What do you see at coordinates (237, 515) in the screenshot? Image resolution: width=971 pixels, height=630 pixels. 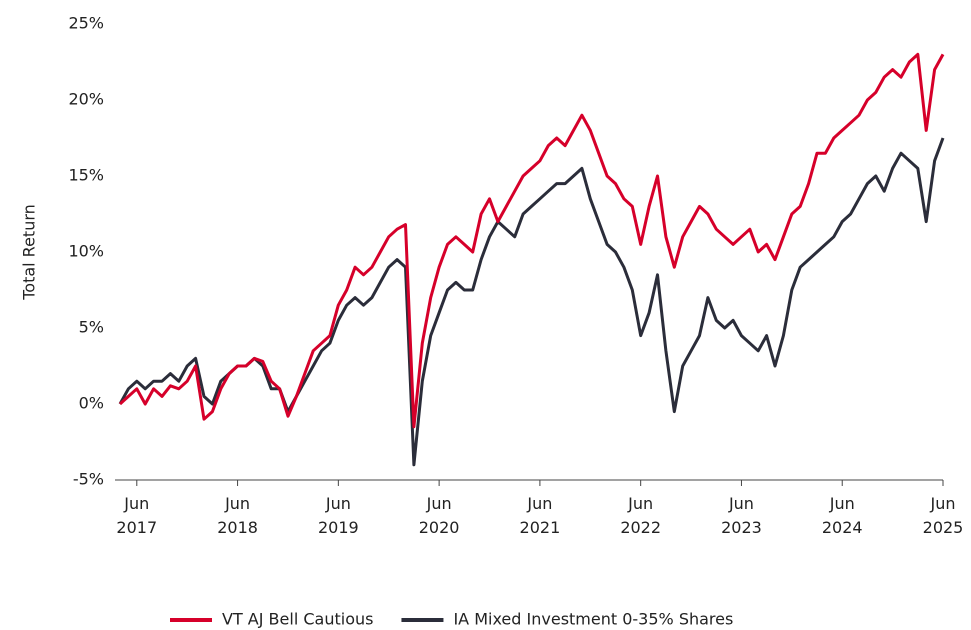 I see `x-tick-label: Jun 2018` at bounding box center [237, 515].